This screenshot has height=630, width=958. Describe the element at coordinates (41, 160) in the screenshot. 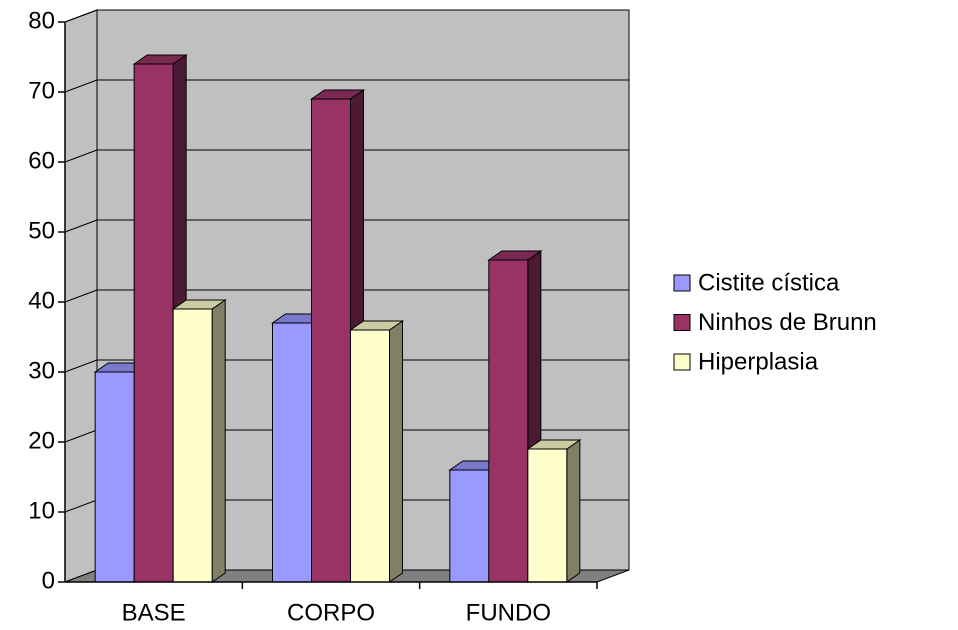

I see `y-tick-label: 60` at that location.